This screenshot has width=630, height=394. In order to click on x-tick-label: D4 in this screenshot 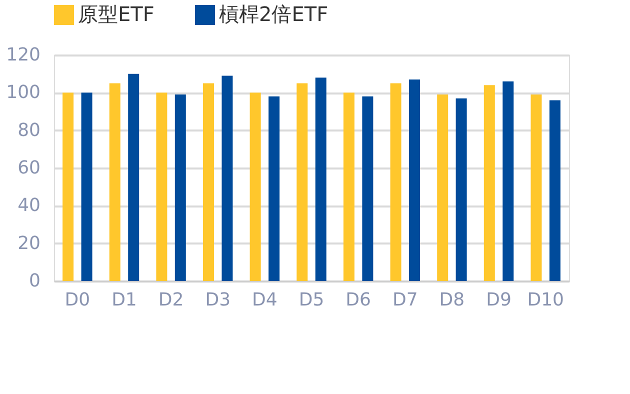, I will do `click(265, 300)`.